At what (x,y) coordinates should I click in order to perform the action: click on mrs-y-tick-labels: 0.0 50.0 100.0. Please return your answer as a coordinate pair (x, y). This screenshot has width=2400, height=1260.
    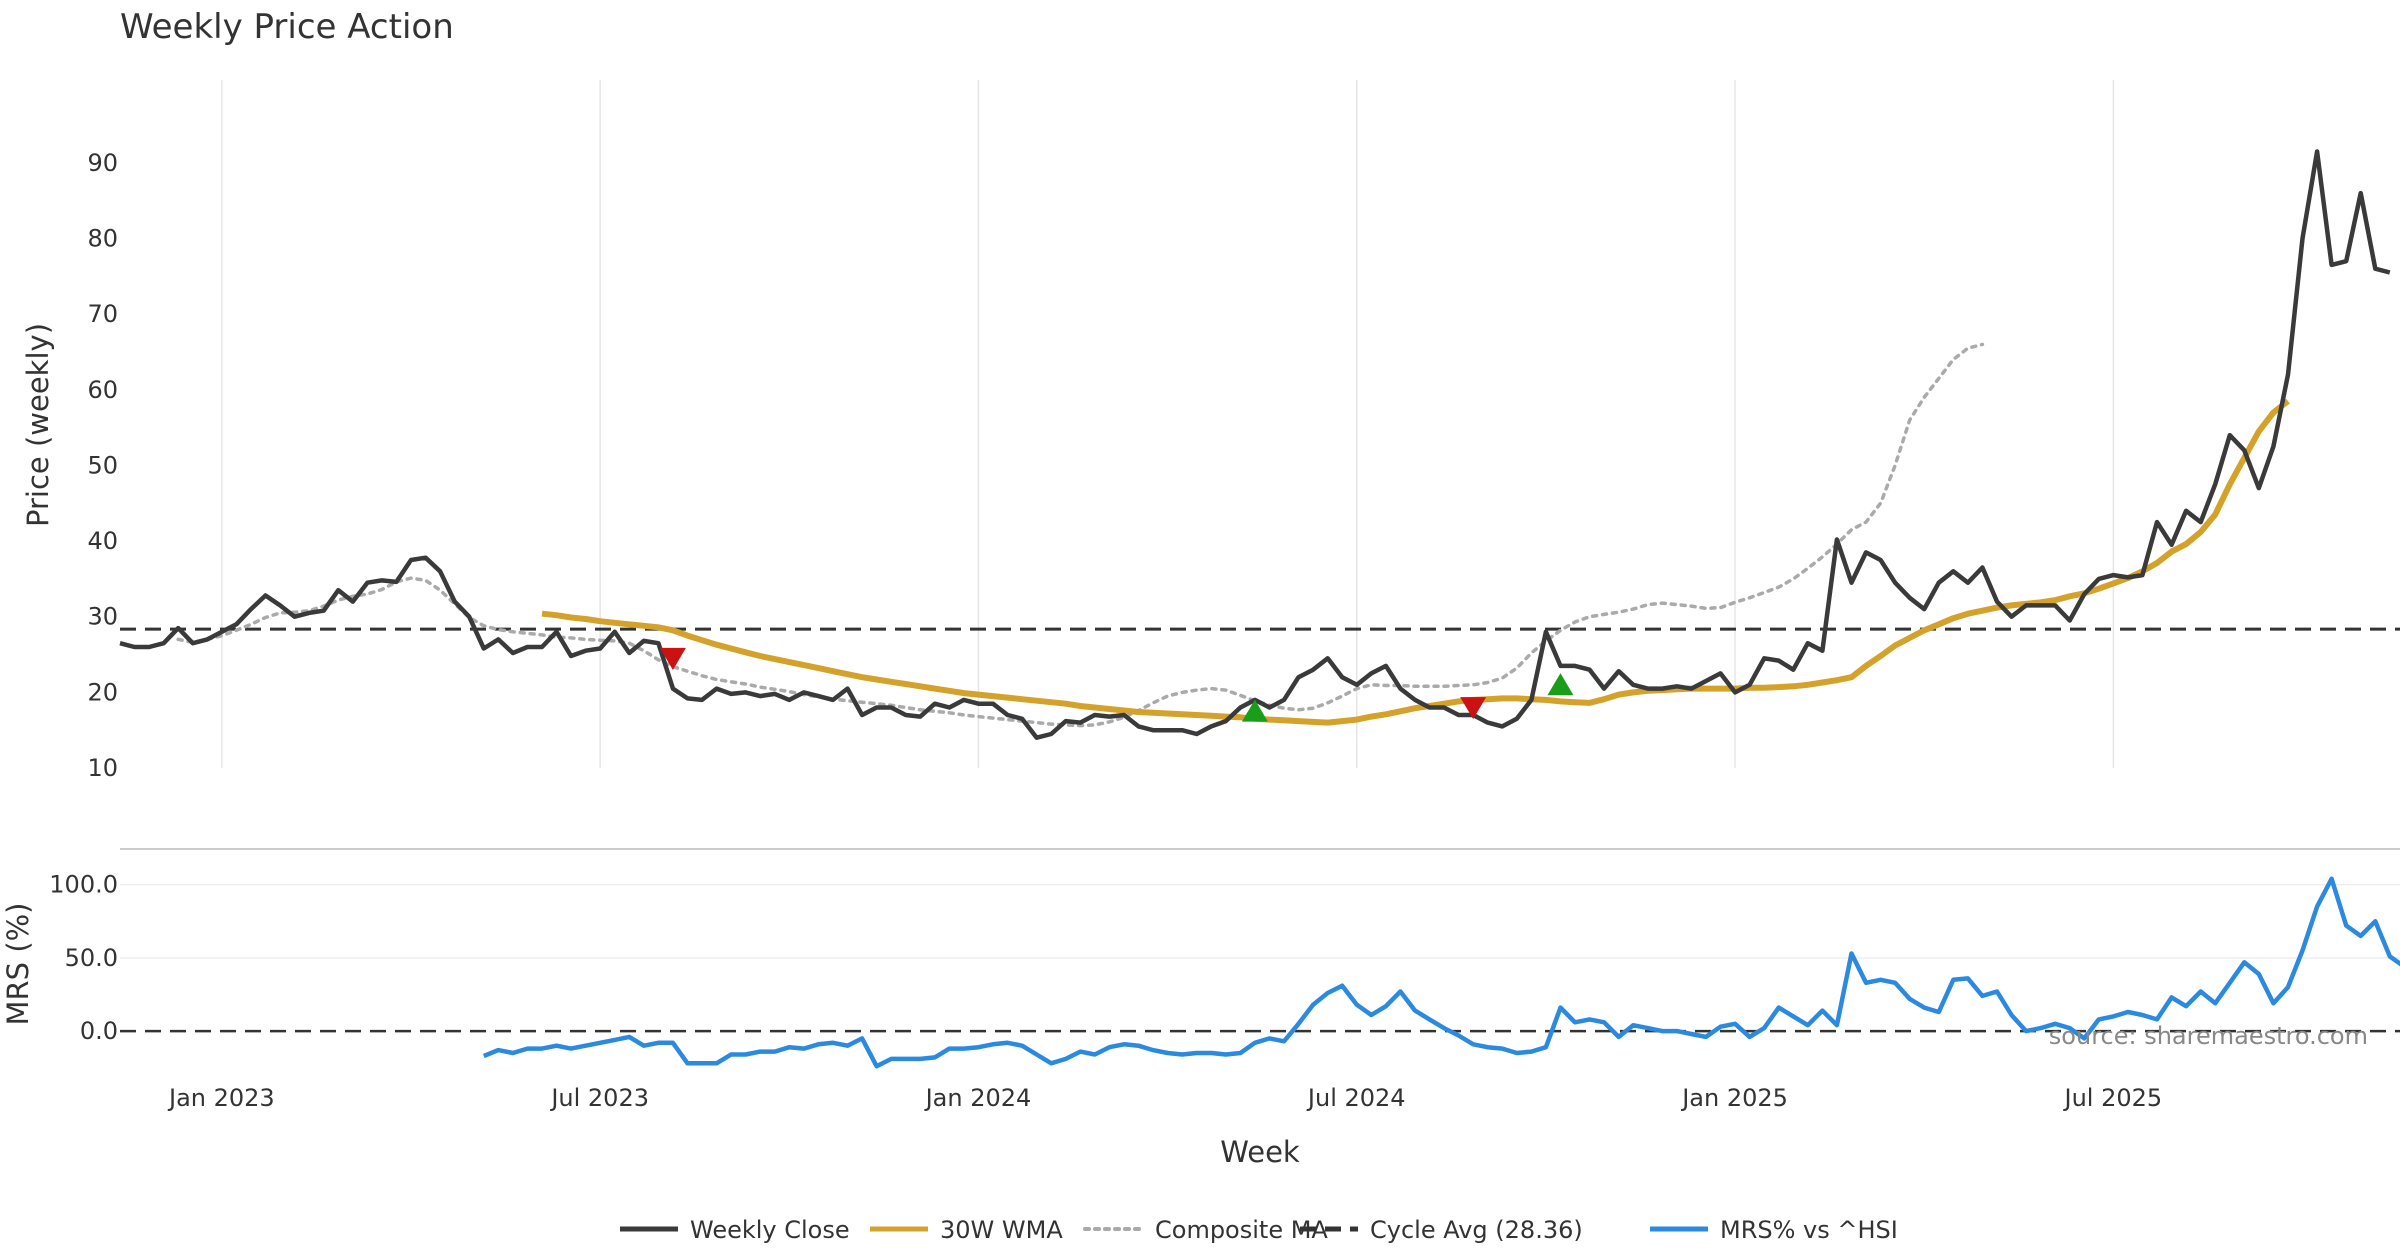
    Looking at the image, I should click on (83, 958).